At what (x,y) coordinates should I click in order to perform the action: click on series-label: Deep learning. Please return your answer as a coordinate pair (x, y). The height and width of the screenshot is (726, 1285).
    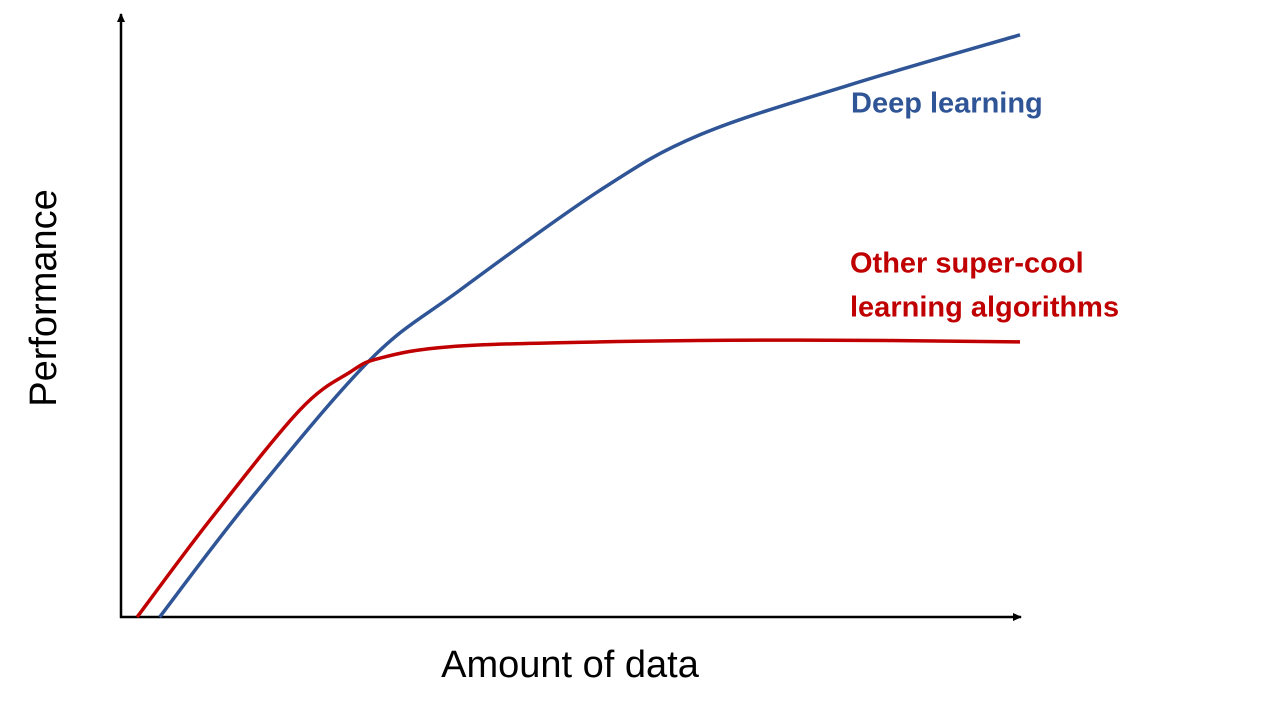
    Looking at the image, I should click on (947, 104).